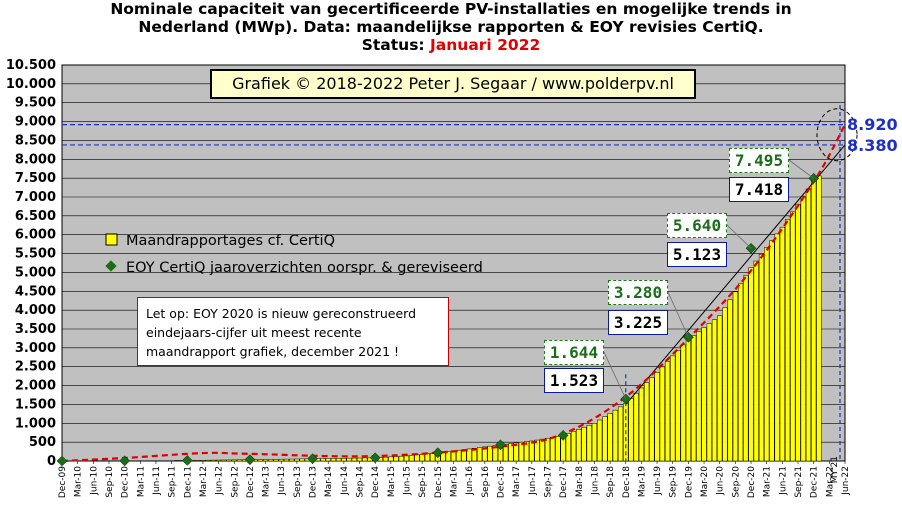 This screenshot has width=902, height=510. What do you see at coordinates (35, 140) in the screenshot?
I see `y-tick-label: 8.500` at bounding box center [35, 140].